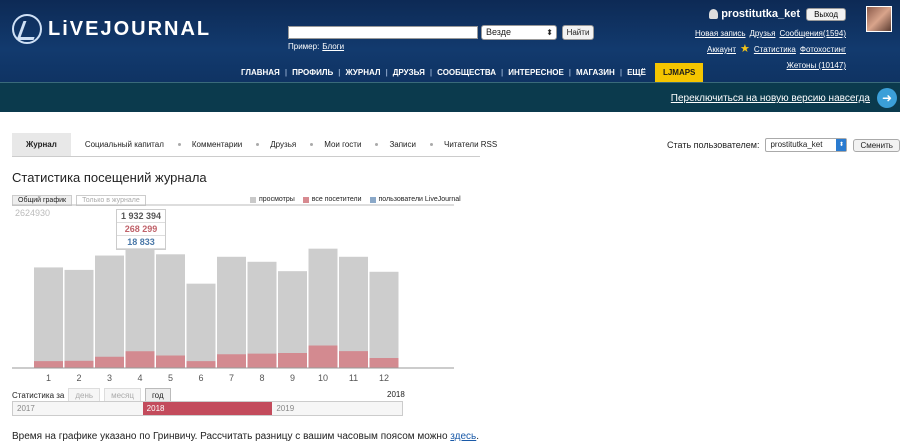 The image size is (900, 448). Describe the element at coordinates (415, 199) in the screenshot. I see `legend-lj-users: пользователи LiveJournal` at that location.